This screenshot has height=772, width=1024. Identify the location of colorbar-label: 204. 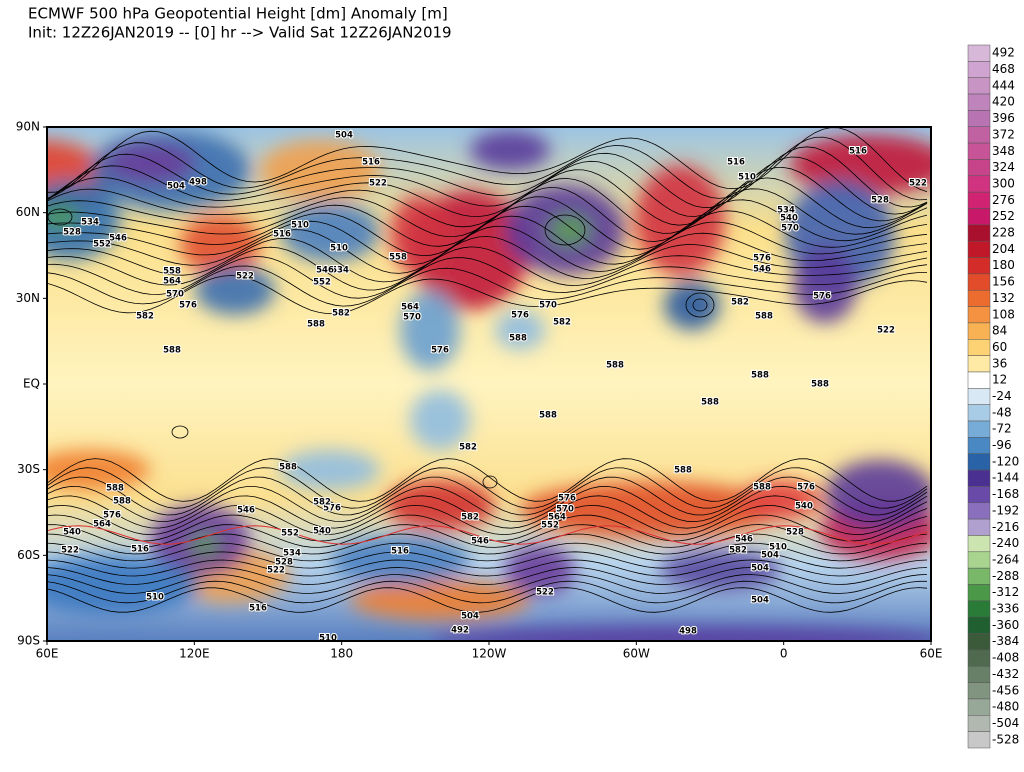
(1003, 249).